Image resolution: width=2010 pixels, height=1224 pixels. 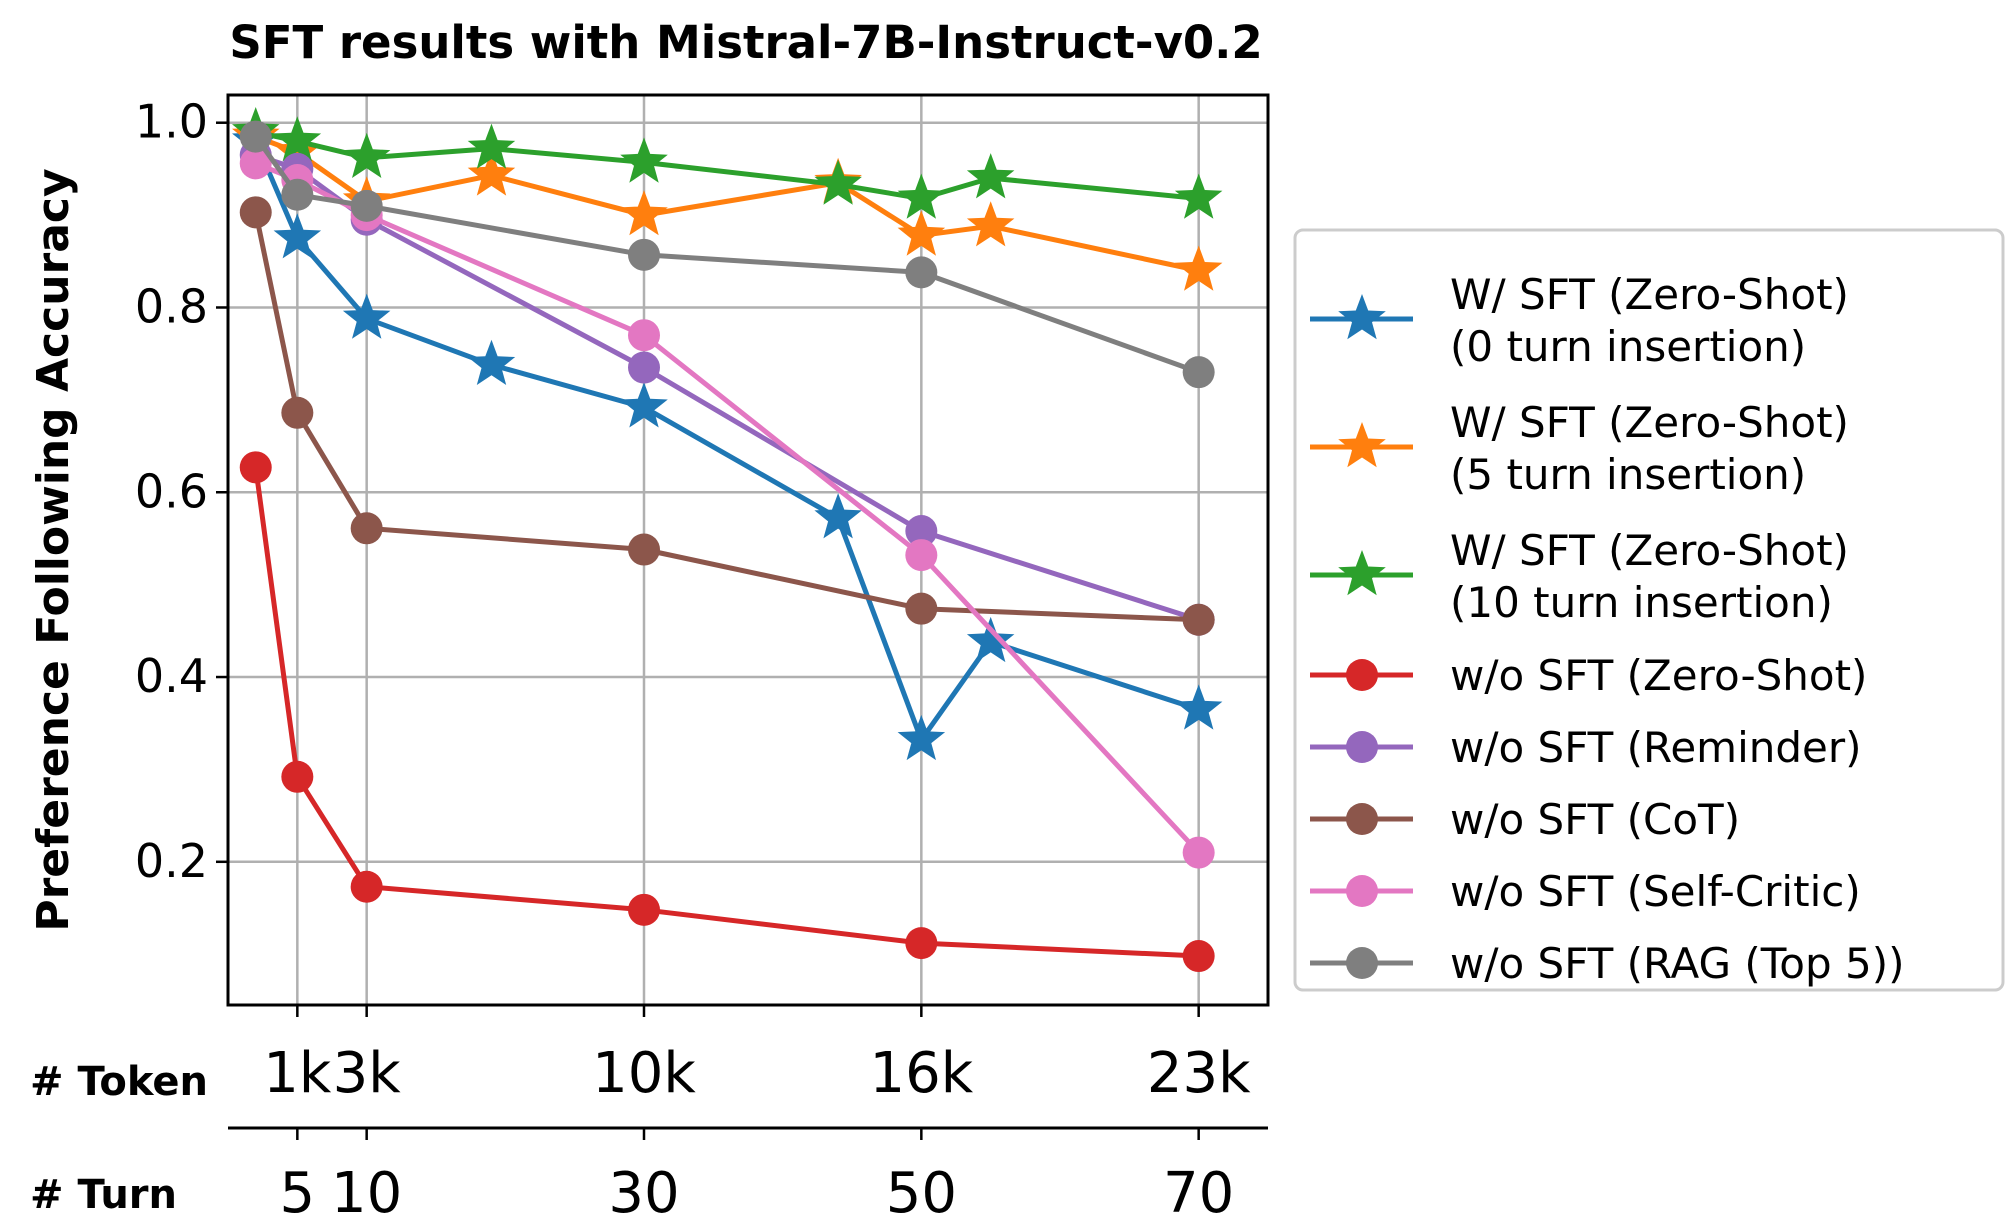 I want to click on token-tick-label: 16k, so click(x=921, y=1073).